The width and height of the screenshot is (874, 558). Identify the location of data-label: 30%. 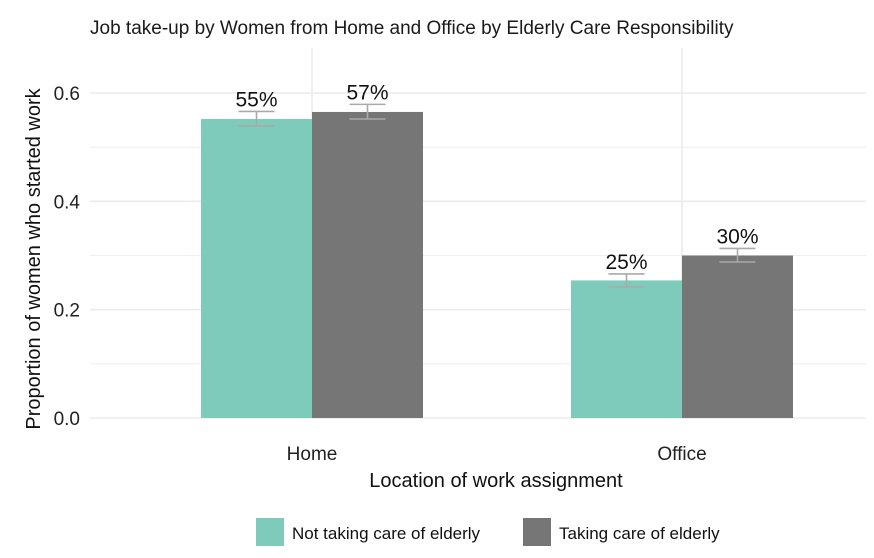
(737, 236).